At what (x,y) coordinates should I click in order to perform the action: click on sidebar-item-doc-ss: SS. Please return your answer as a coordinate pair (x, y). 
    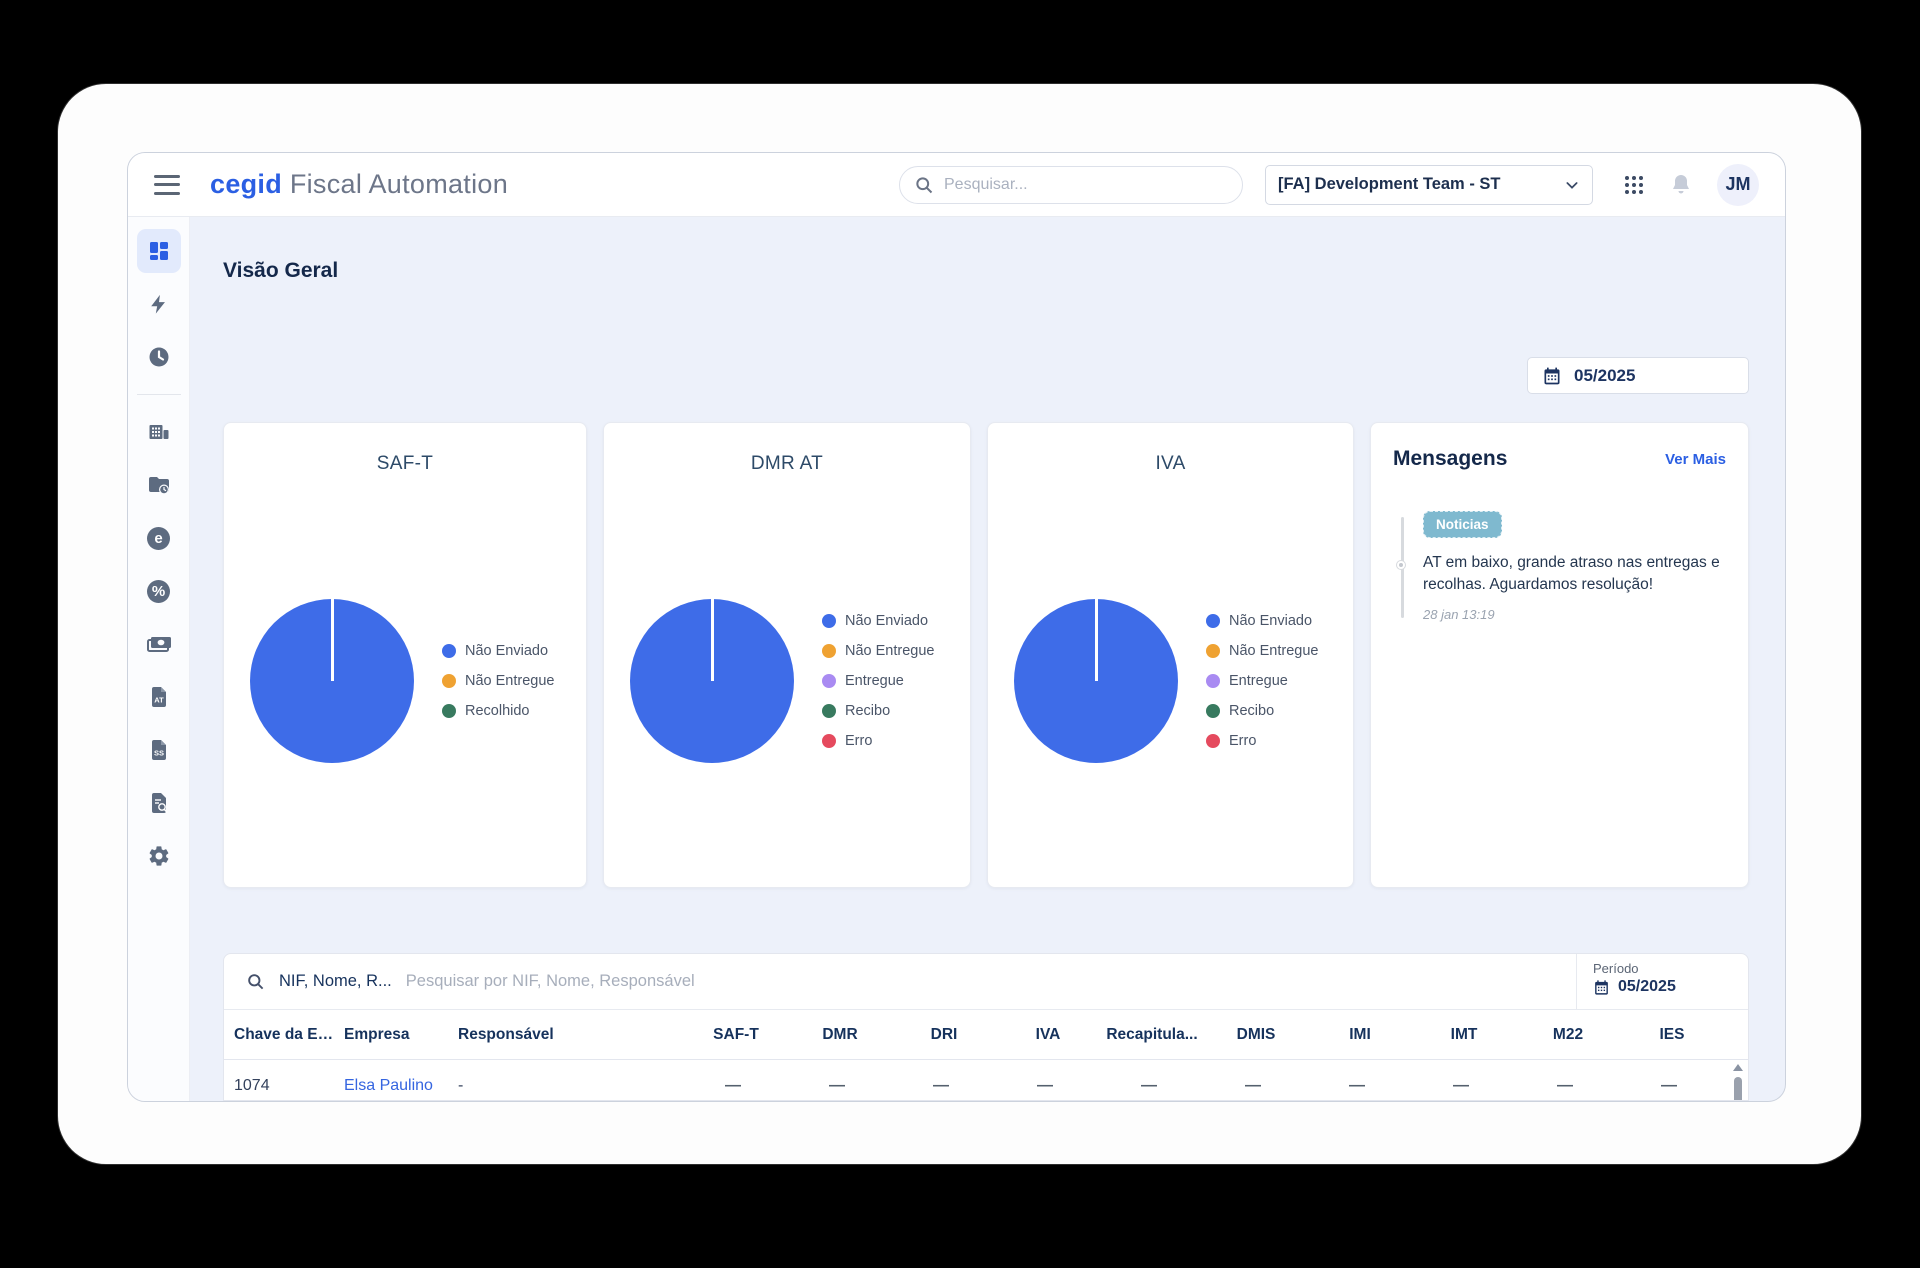
    Looking at the image, I should click on (159, 750).